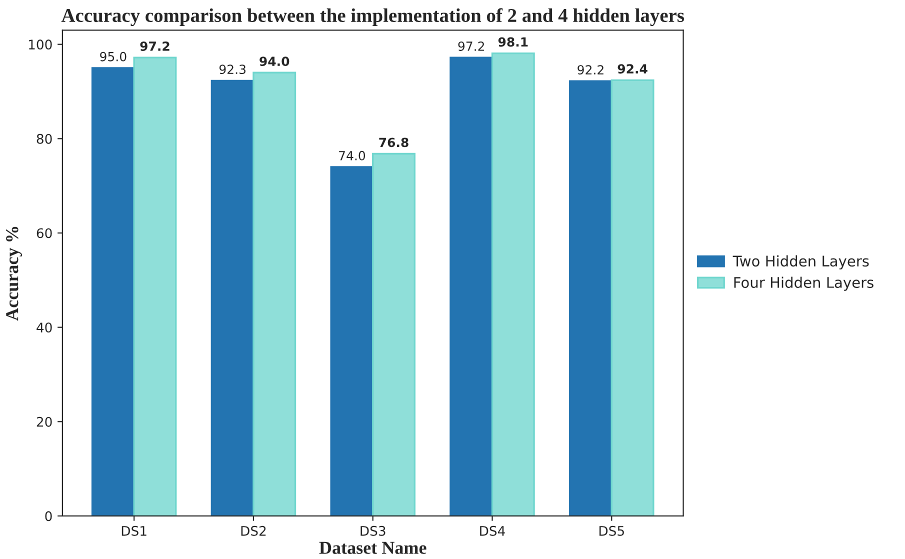  What do you see at coordinates (352, 155) in the screenshot?
I see `data-label: 74.0` at bounding box center [352, 155].